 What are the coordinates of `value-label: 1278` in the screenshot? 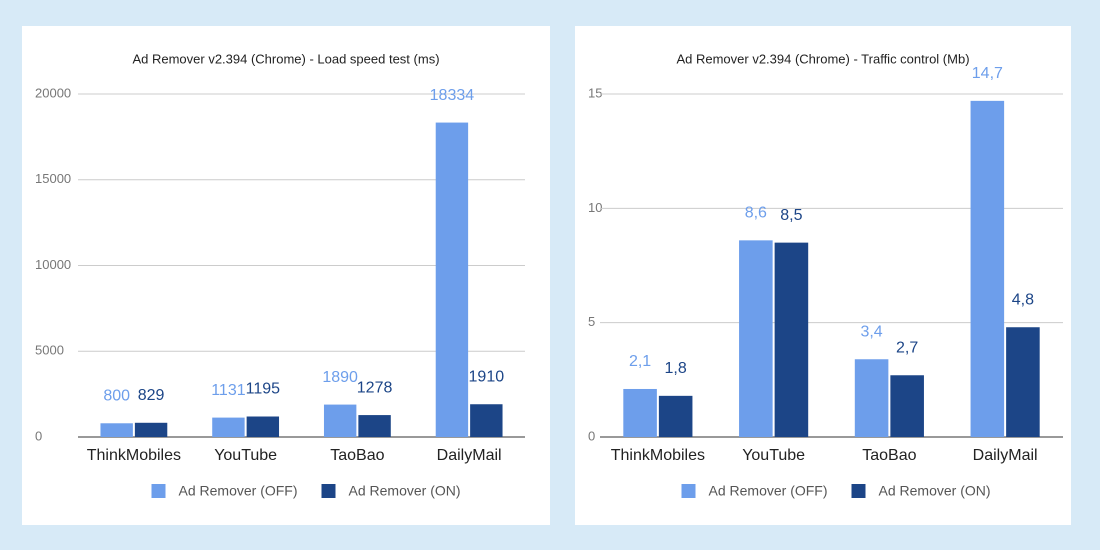 It's located at (375, 387).